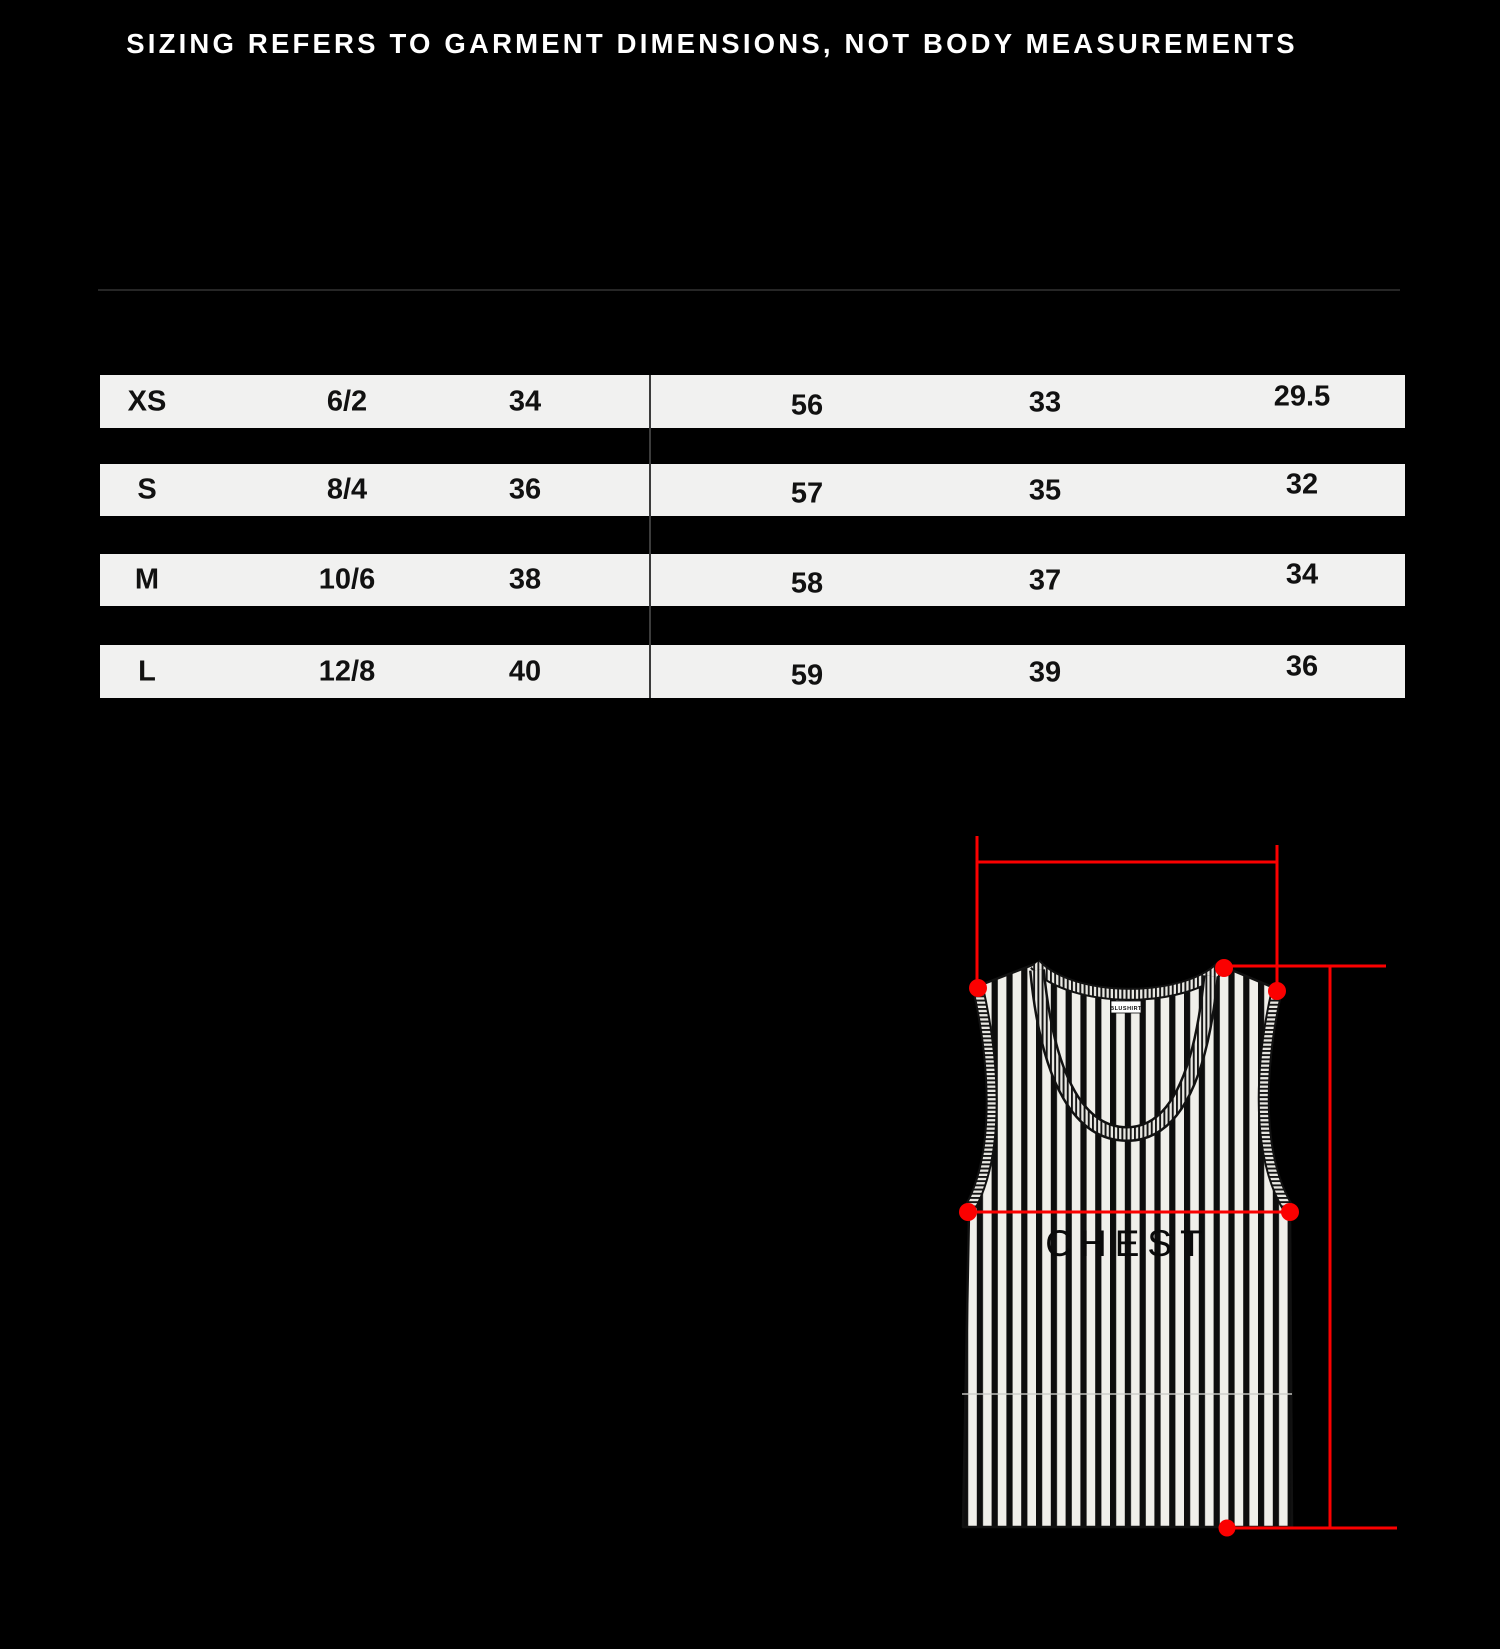 This screenshot has height=1649, width=1500. Describe the element at coordinates (968, 1212) in the screenshot. I see `chest-left-point` at that location.